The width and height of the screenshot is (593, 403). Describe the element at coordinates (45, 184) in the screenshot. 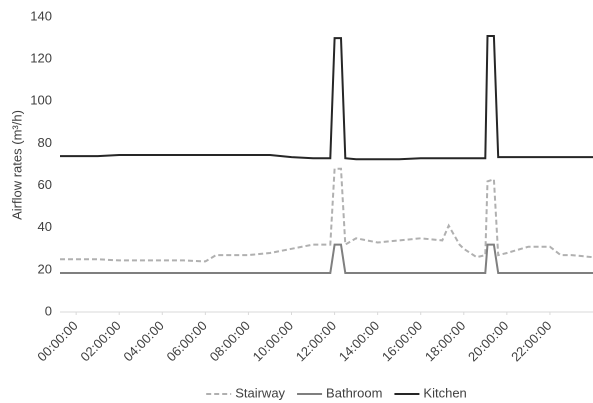

I see `y-tick-label: 60` at that location.